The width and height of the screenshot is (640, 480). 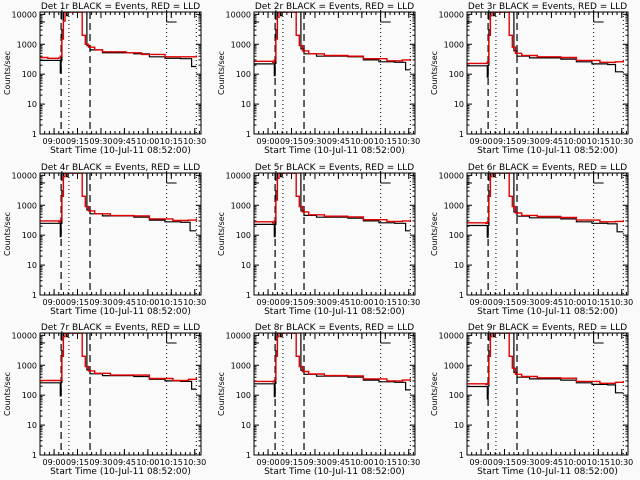 I want to click on panel-title: Det 5r BLACK = Events, RED = LLD, so click(x=334, y=168).